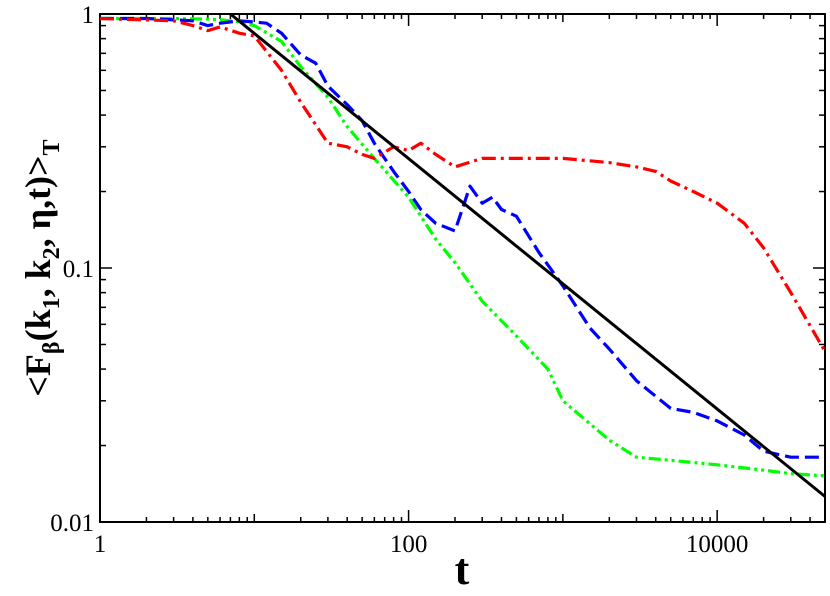  Describe the element at coordinates (462, 569) in the screenshot. I see `x-axis-title: t` at that location.